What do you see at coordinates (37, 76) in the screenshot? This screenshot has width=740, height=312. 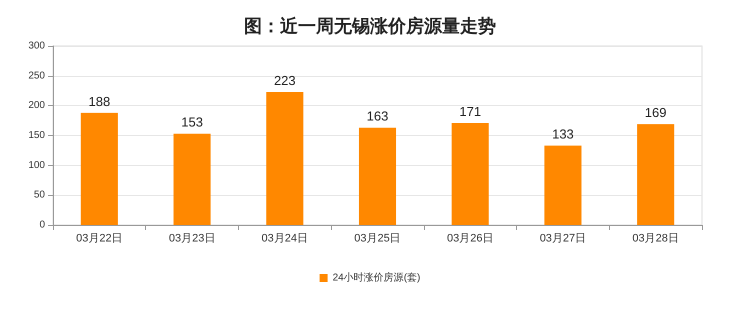 I see `y-tick-label: 250` at bounding box center [37, 76].